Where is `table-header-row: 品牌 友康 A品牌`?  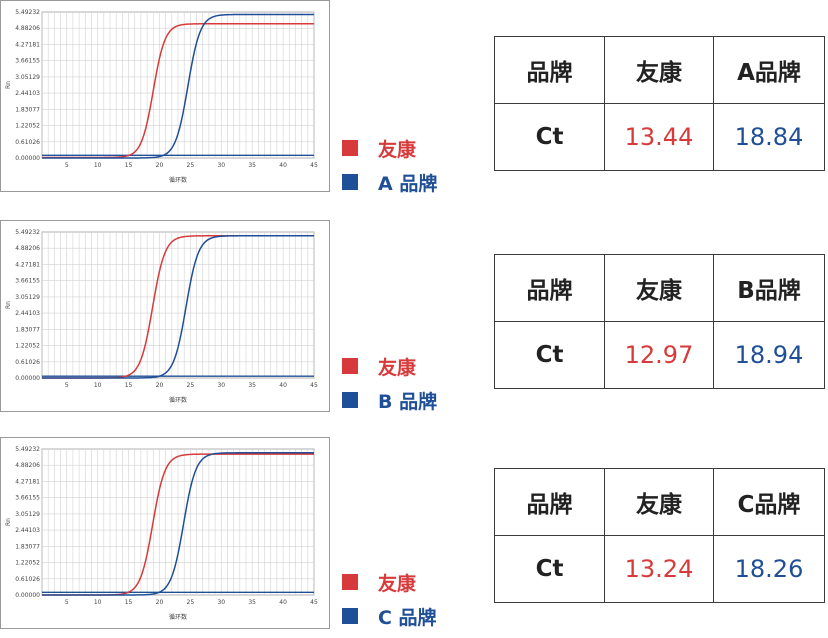 table-header-row: 品牌 友康 A品牌 is located at coordinates (659, 70).